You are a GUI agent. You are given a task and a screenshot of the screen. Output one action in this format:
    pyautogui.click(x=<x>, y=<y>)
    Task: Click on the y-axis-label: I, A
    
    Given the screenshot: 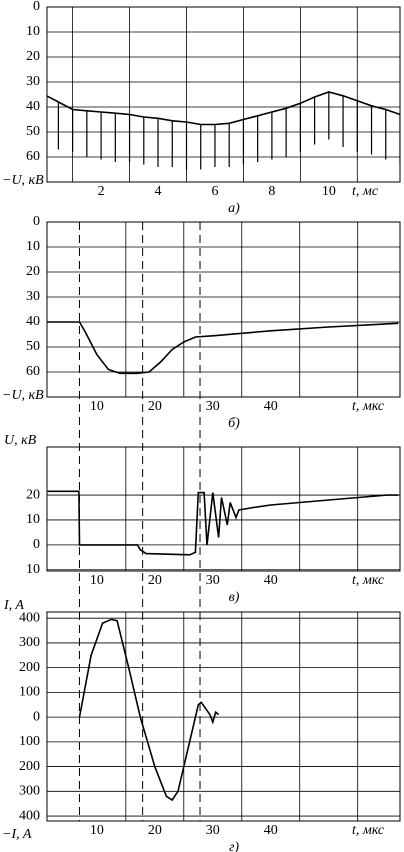 What is the action you would take?
    pyautogui.click(x=13, y=605)
    